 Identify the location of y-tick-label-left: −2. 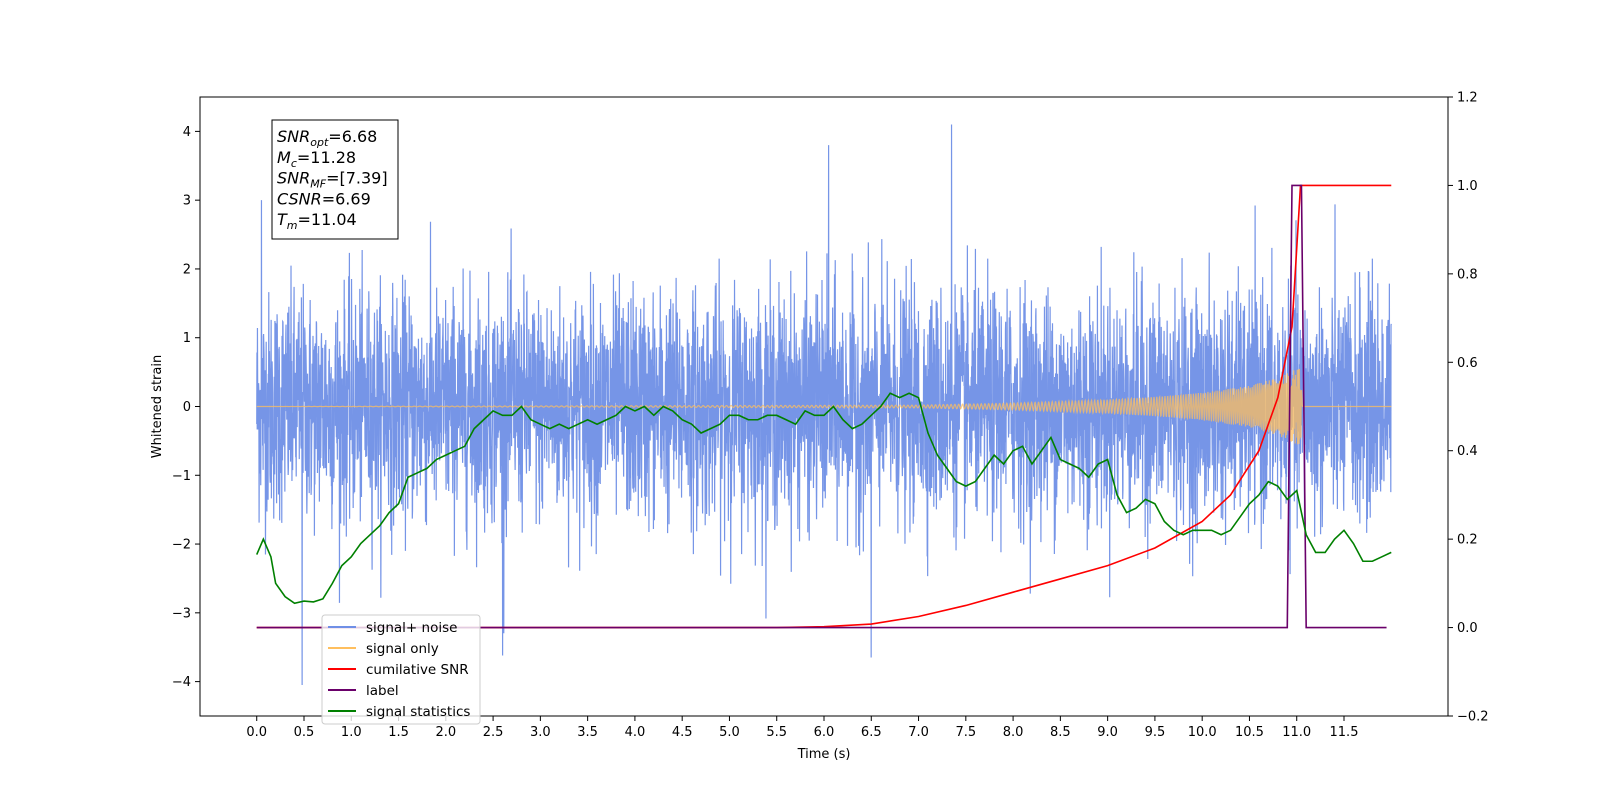
(181, 545).